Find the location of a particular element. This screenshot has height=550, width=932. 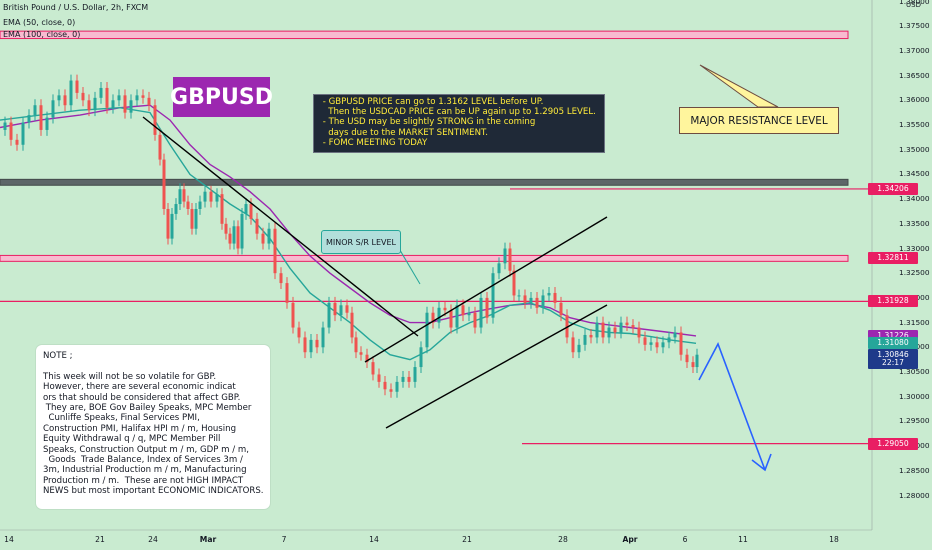

price-tick-label: 1.36500 is located at coordinates (914, 75).